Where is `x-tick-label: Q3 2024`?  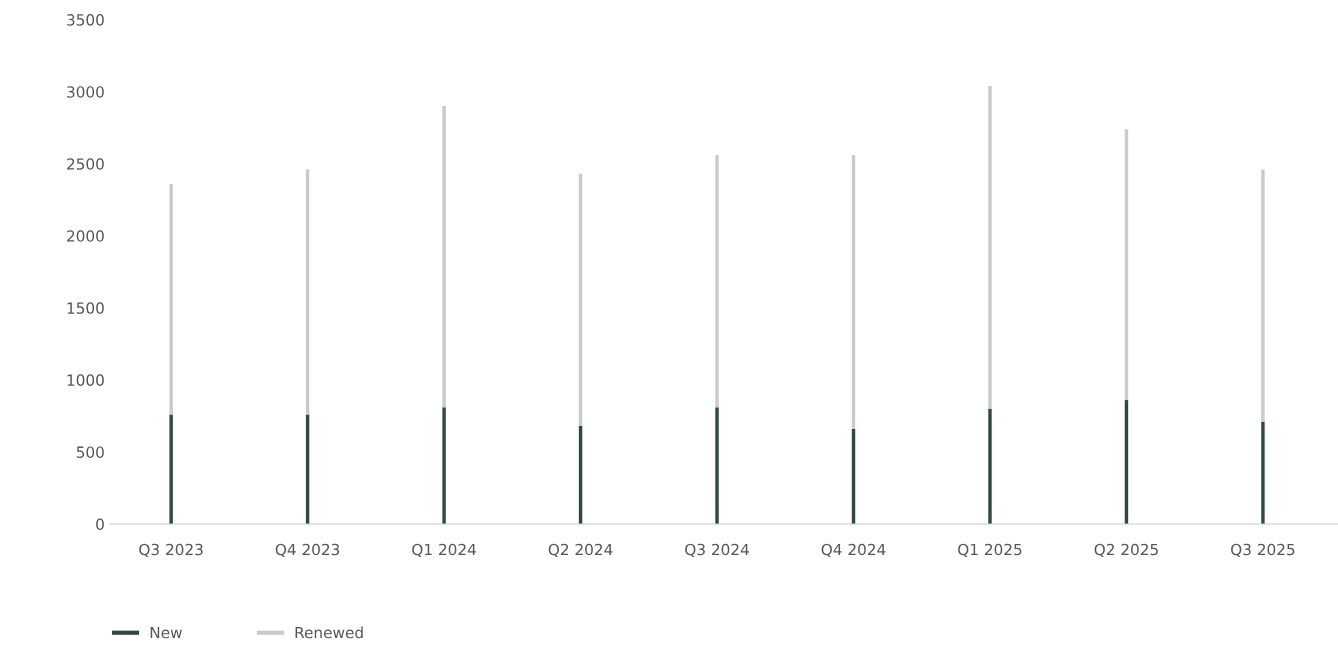
x-tick-label: Q3 2024 is located at coordinates (717, 550).